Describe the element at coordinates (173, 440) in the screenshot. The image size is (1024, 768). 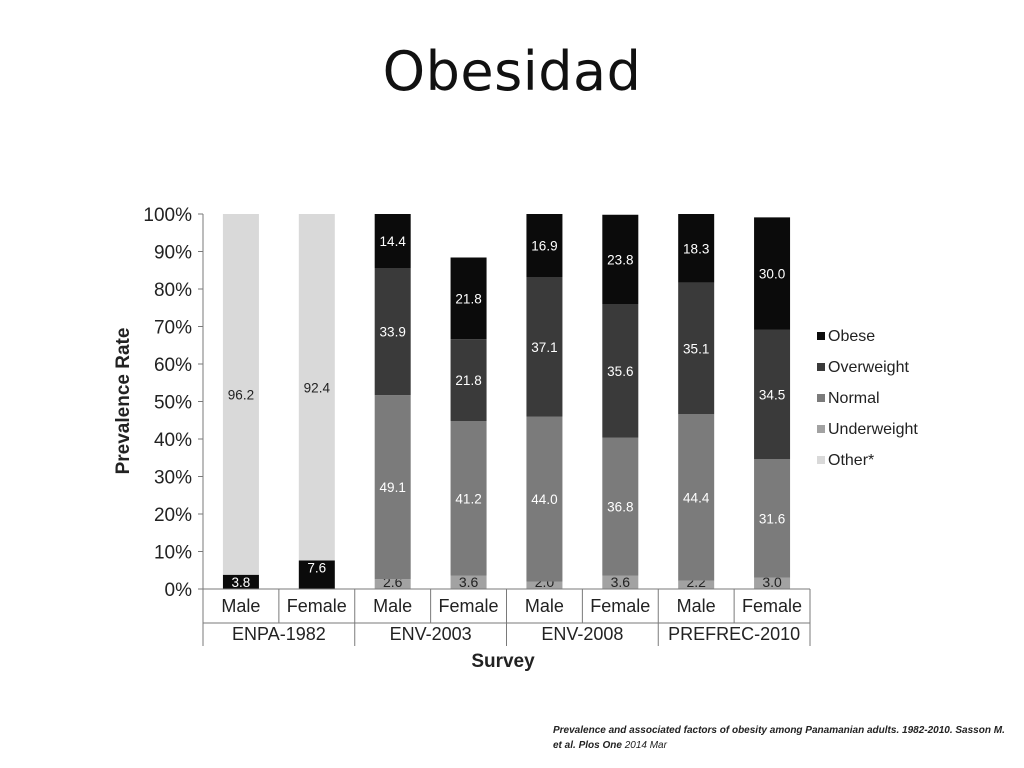
I see `y-tick-label: 40%` at that location.